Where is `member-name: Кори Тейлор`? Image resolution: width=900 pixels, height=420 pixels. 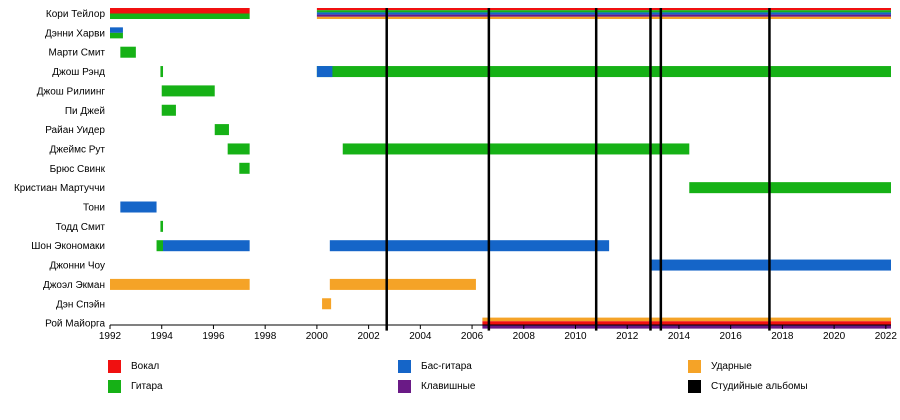
member-name: Кори Тейлор is located at coordinates (76, 14).